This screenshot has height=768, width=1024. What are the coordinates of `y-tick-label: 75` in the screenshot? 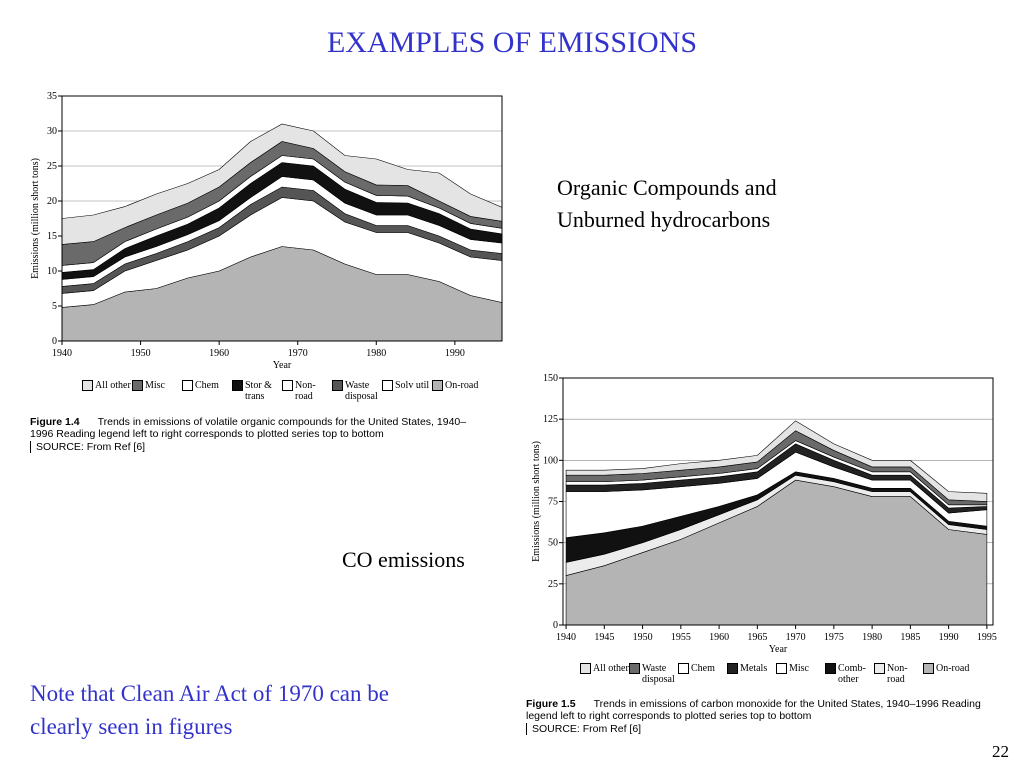 It's located at (553, 502).